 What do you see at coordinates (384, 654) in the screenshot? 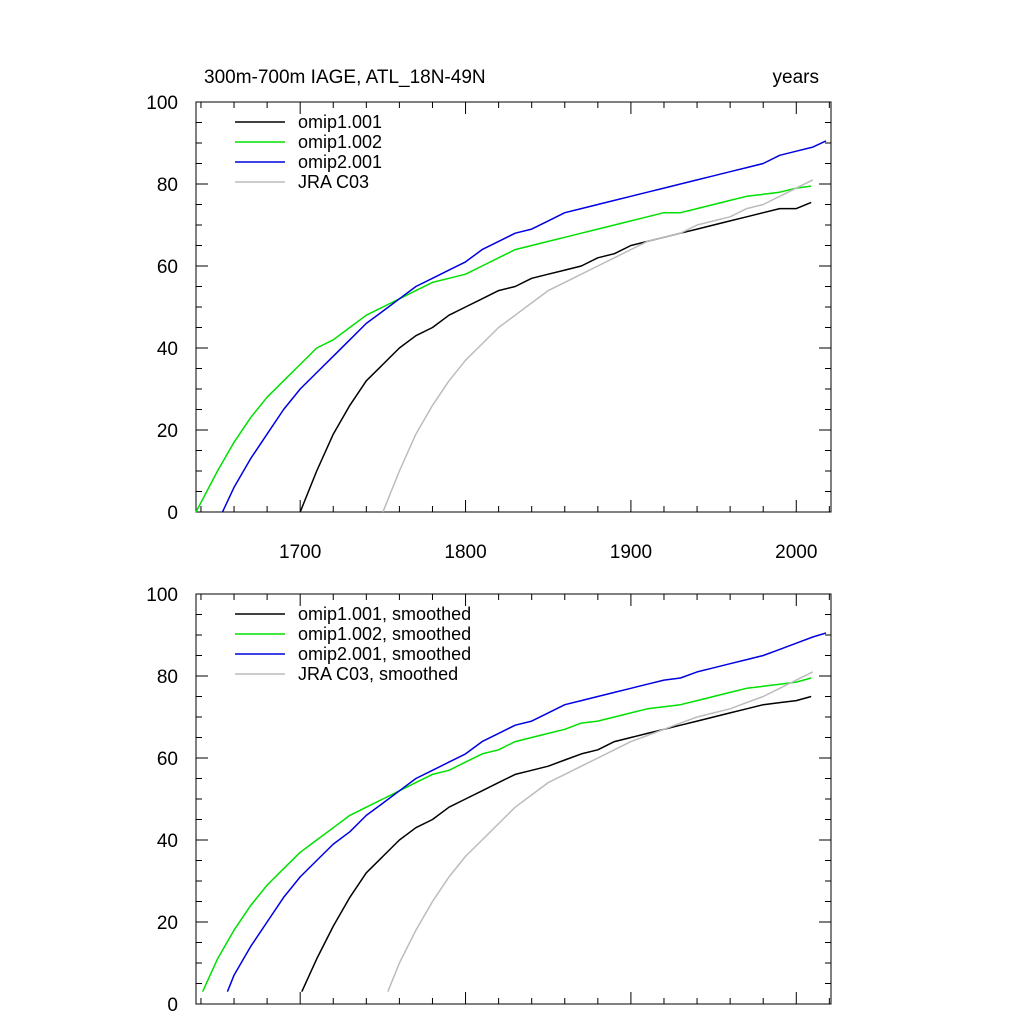
I see `bottom-legend-label-2: omip2.001, smoothed` at bounding box center [384, 654].